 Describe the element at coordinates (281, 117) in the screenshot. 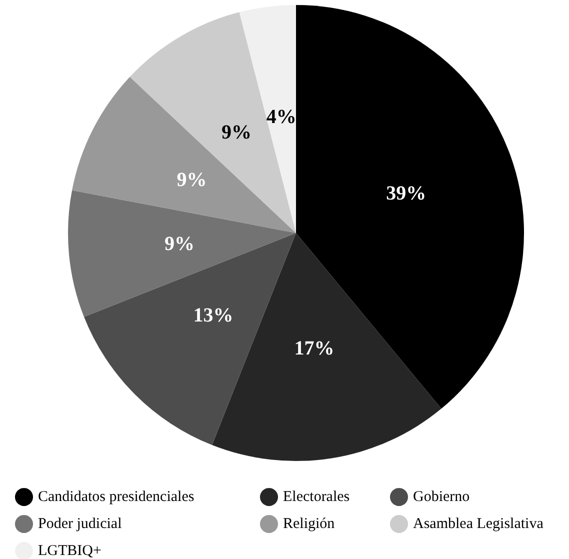

I see `data-label: 4%` at that location.